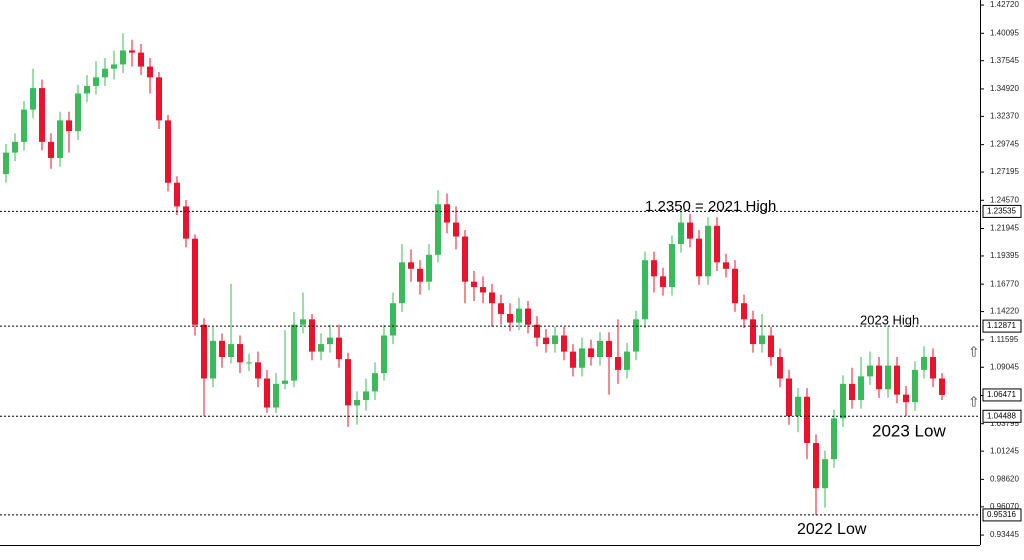 This screenshot has width=1024, height=560. What do you see at coordinates (1004, 199) in the screenshot?
I see `y-tick-label: 1.24570` at bounding box center [1004, 199].